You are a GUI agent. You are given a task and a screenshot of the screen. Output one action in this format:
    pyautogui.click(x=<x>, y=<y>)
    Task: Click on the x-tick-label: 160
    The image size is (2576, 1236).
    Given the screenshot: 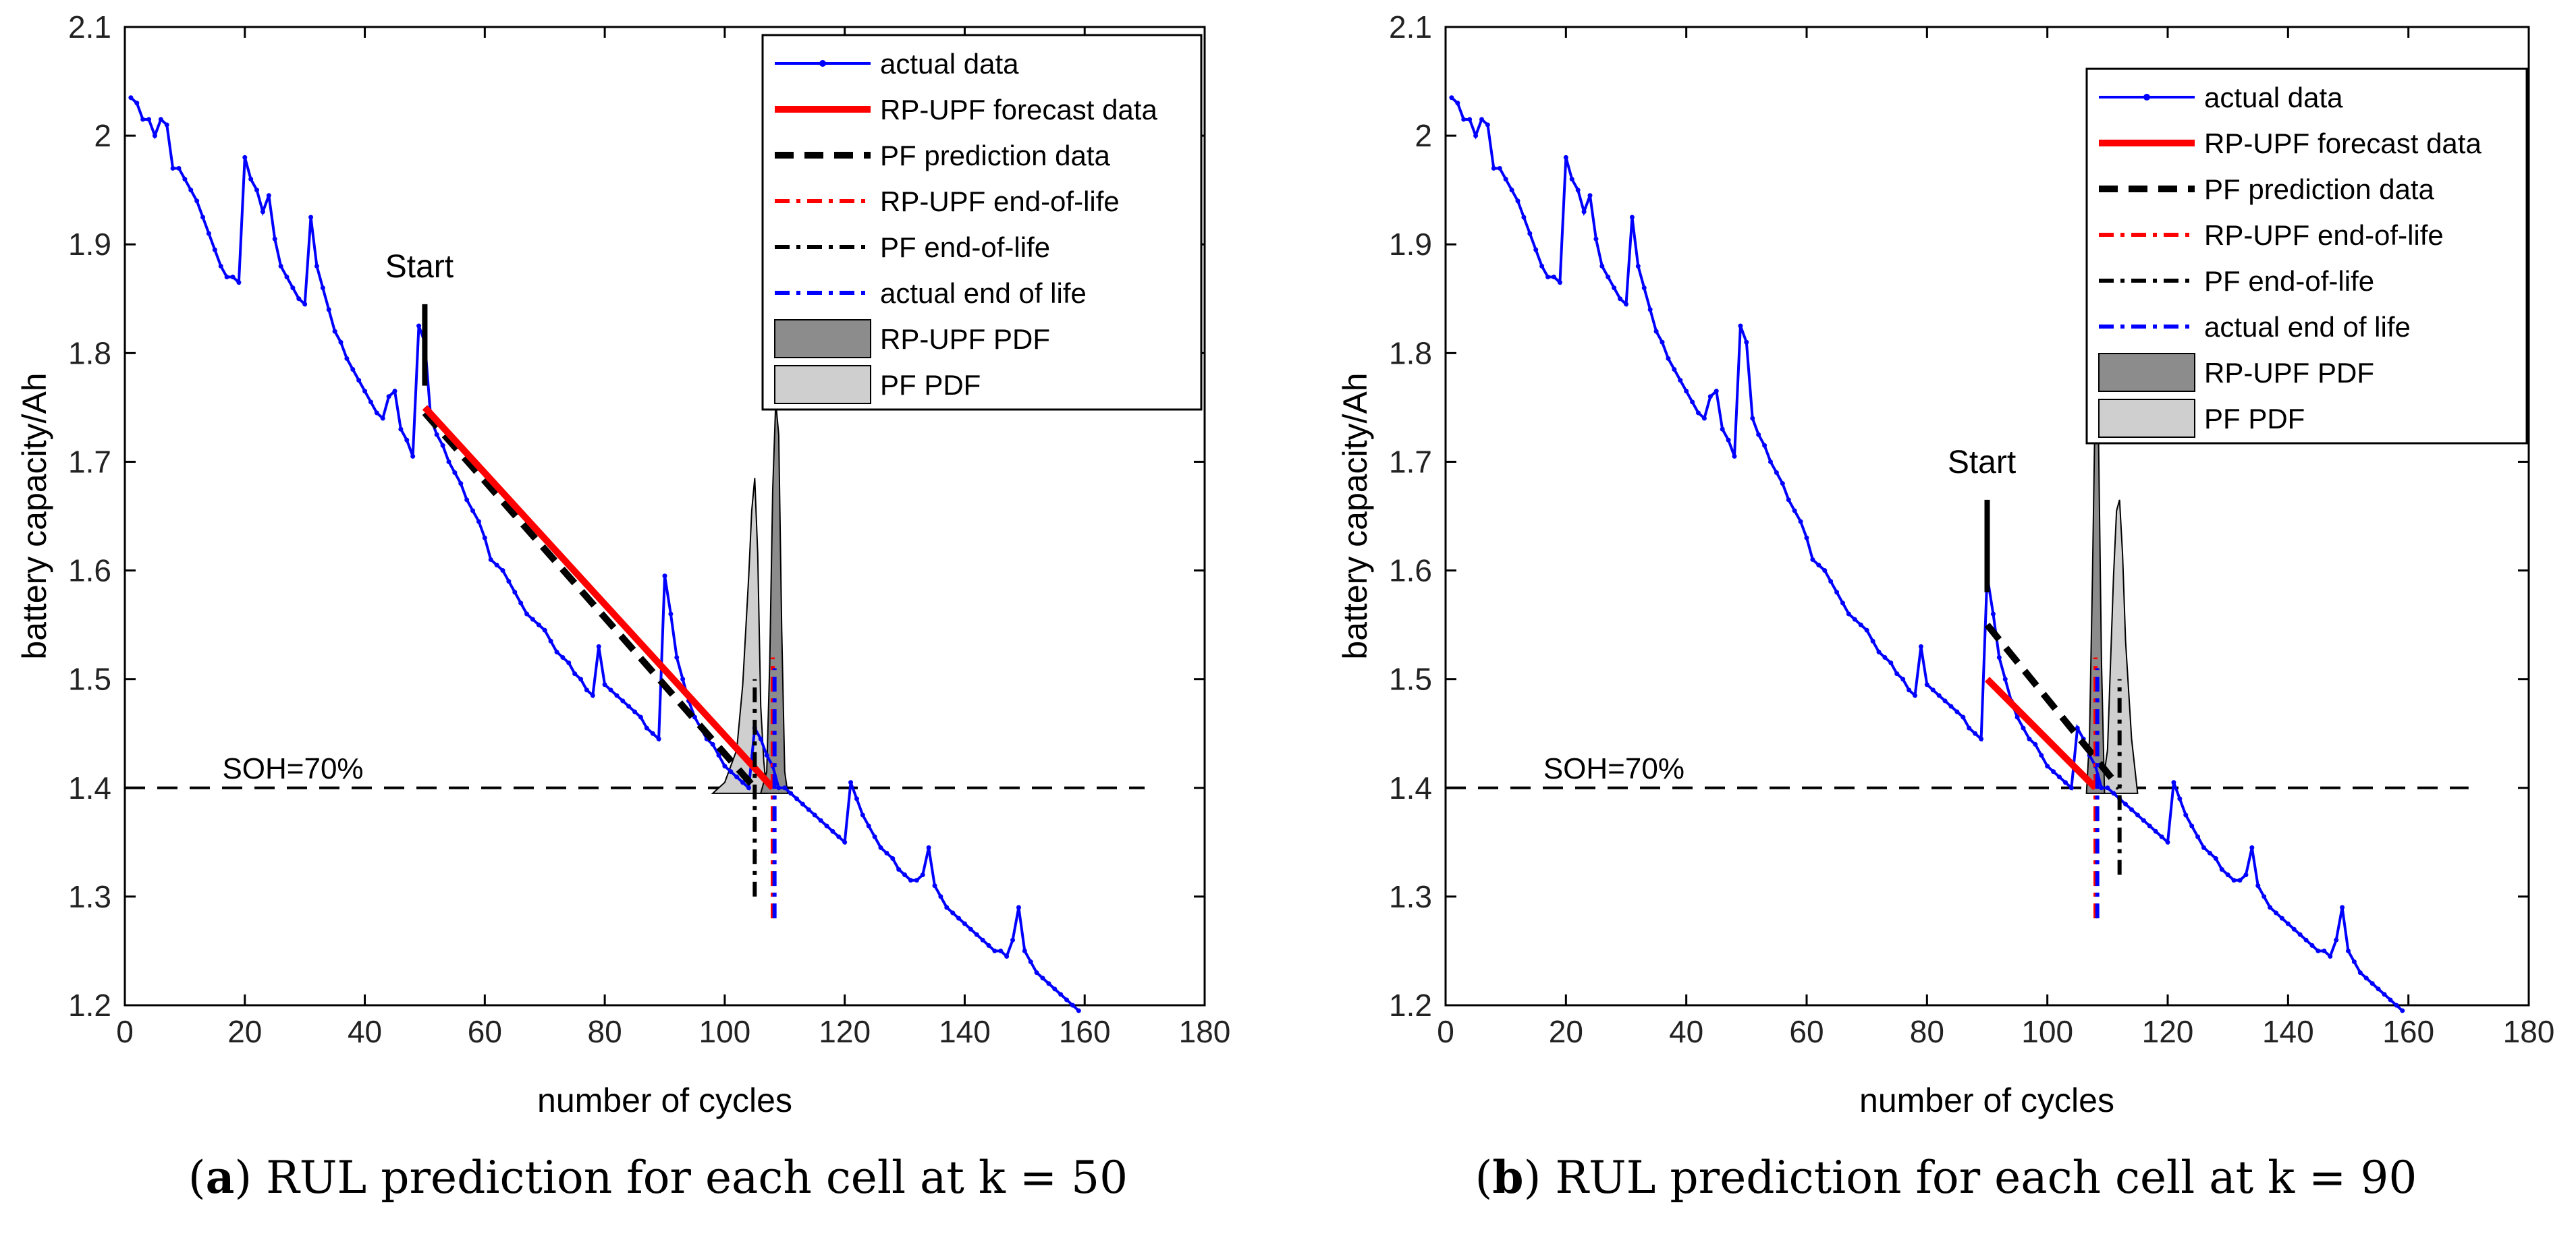 What is the action you would take?
    pyautogui.click(x=1085, y=1031)
    